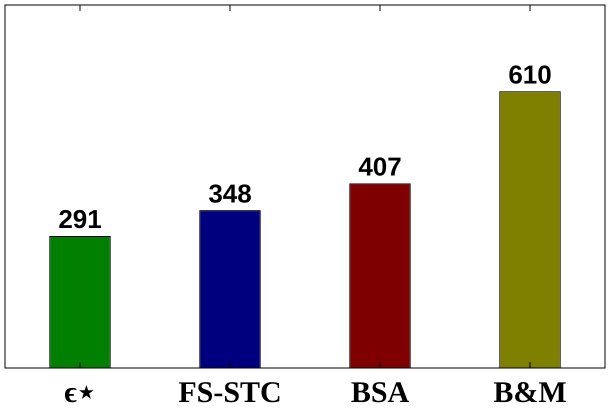 The height and width of the screenshot is (420, 610). Describe the element at coordinates (80, 219) in the screenshot. I see `data-label: 291` at that location.